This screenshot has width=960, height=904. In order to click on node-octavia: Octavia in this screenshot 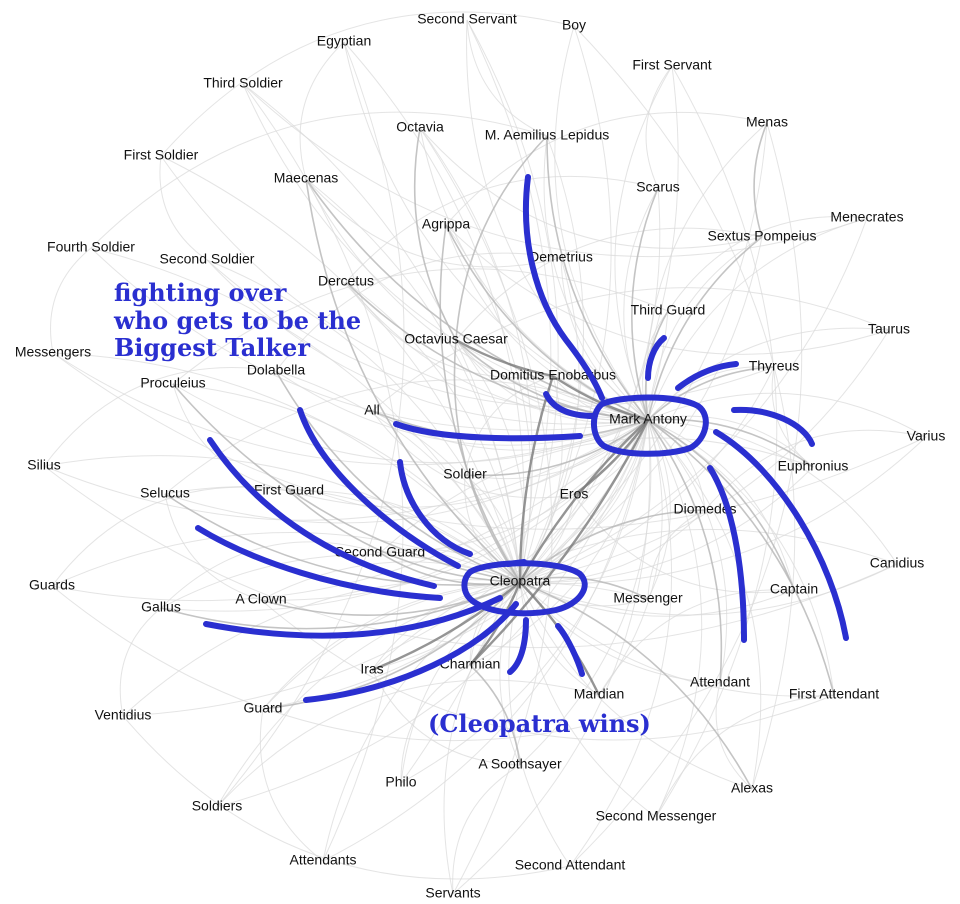, I will do `click(420, 127)`.